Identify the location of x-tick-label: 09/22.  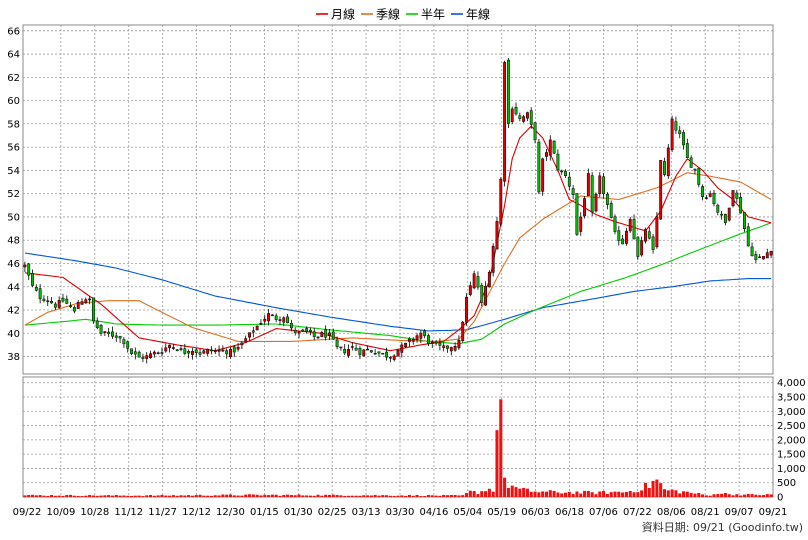
(27, 512).